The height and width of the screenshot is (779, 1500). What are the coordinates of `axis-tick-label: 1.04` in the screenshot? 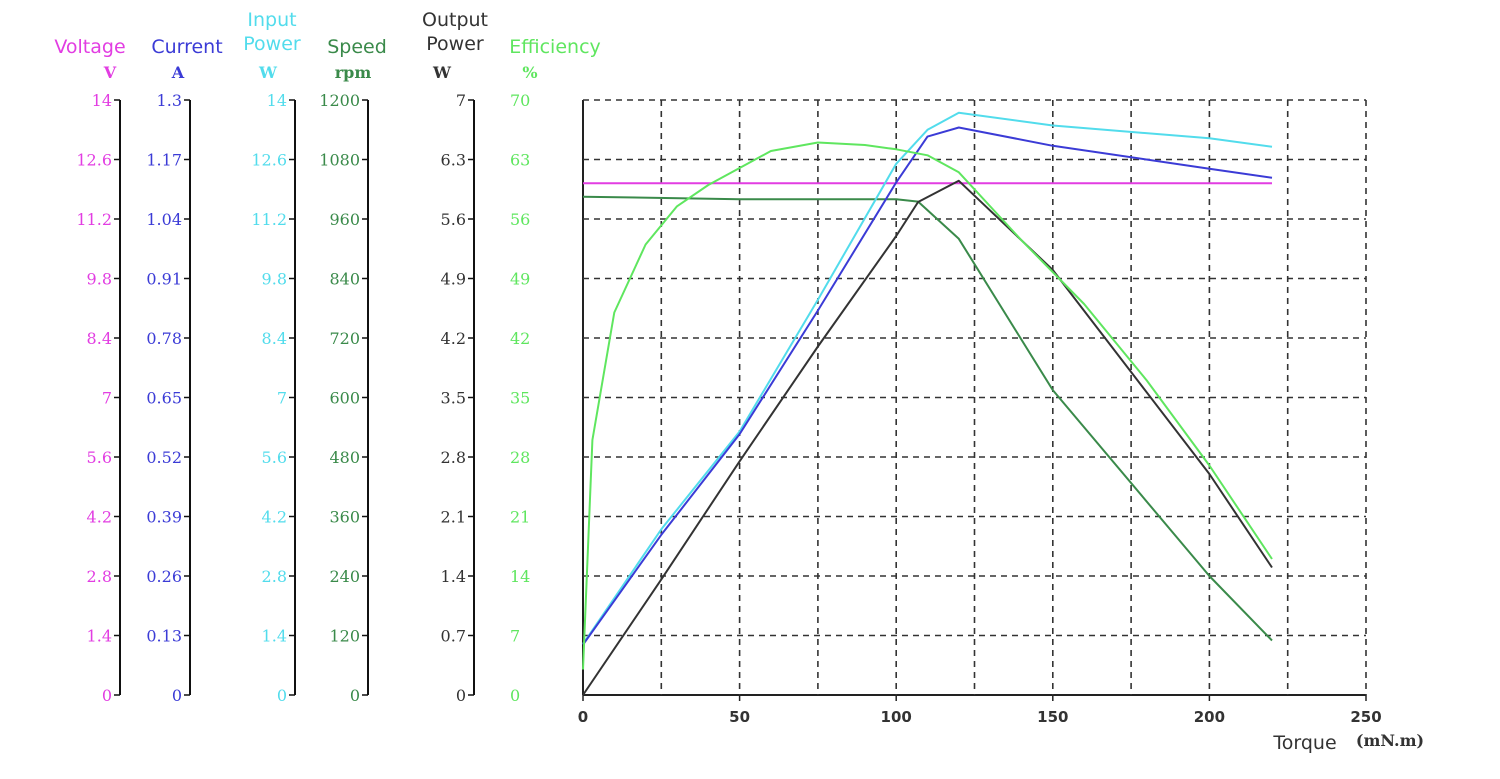 It's located at (164, 219).